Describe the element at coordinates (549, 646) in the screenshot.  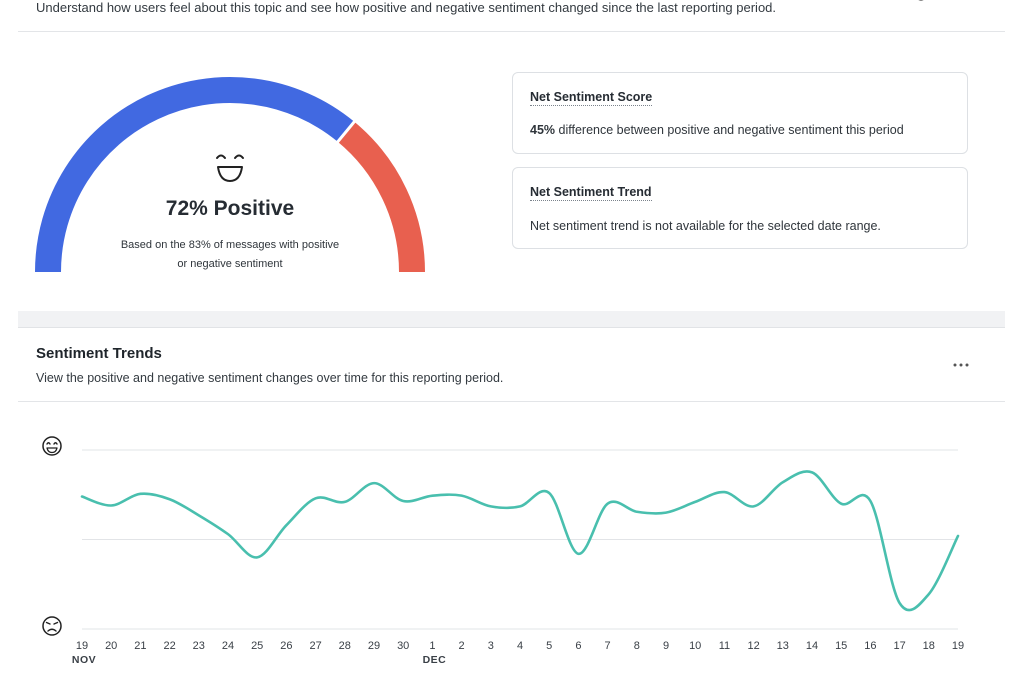
I see `x-tick-label: 5` at that location.